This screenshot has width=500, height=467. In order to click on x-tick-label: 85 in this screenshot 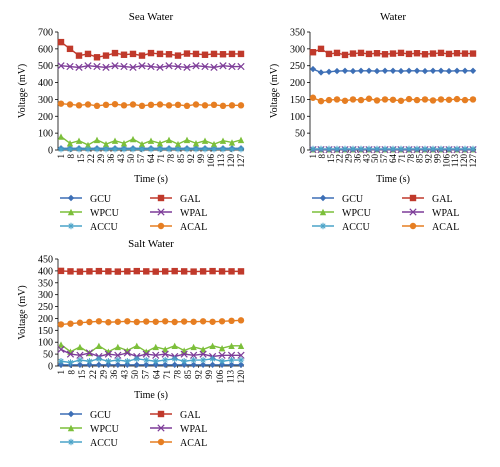, I will do `click(420, 159)`.